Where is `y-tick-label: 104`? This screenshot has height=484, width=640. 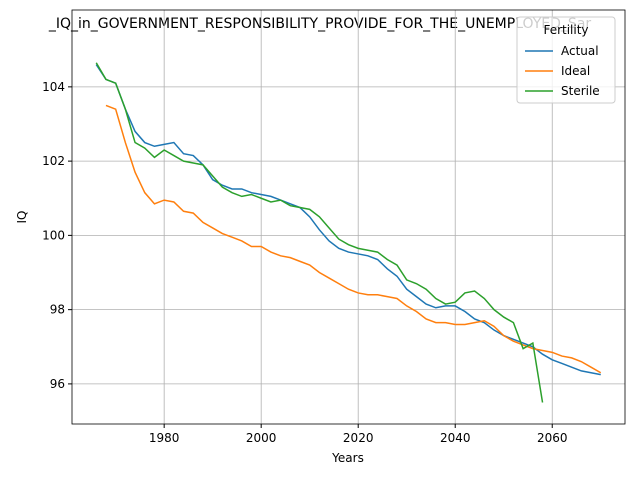
y-tick-label: 104 is located at coordinates (53, 87).